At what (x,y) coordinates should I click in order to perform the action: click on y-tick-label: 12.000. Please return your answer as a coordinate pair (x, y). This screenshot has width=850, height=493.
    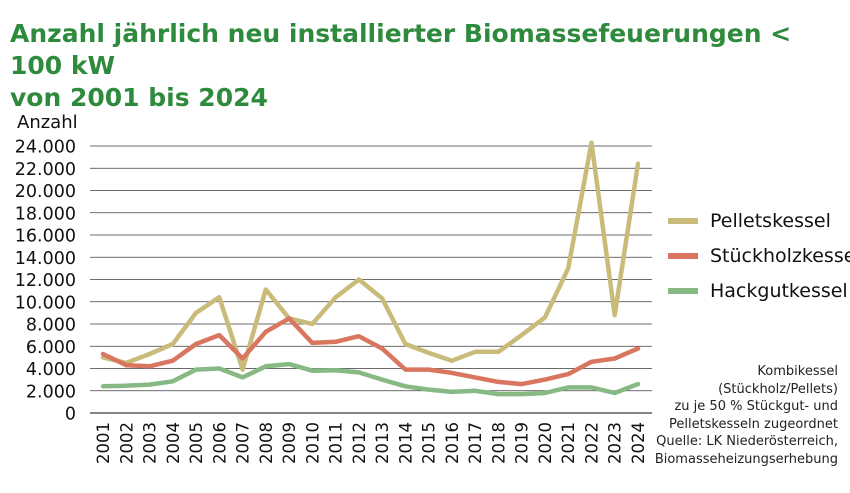
    Looking at the image, I should click on (45, 281).